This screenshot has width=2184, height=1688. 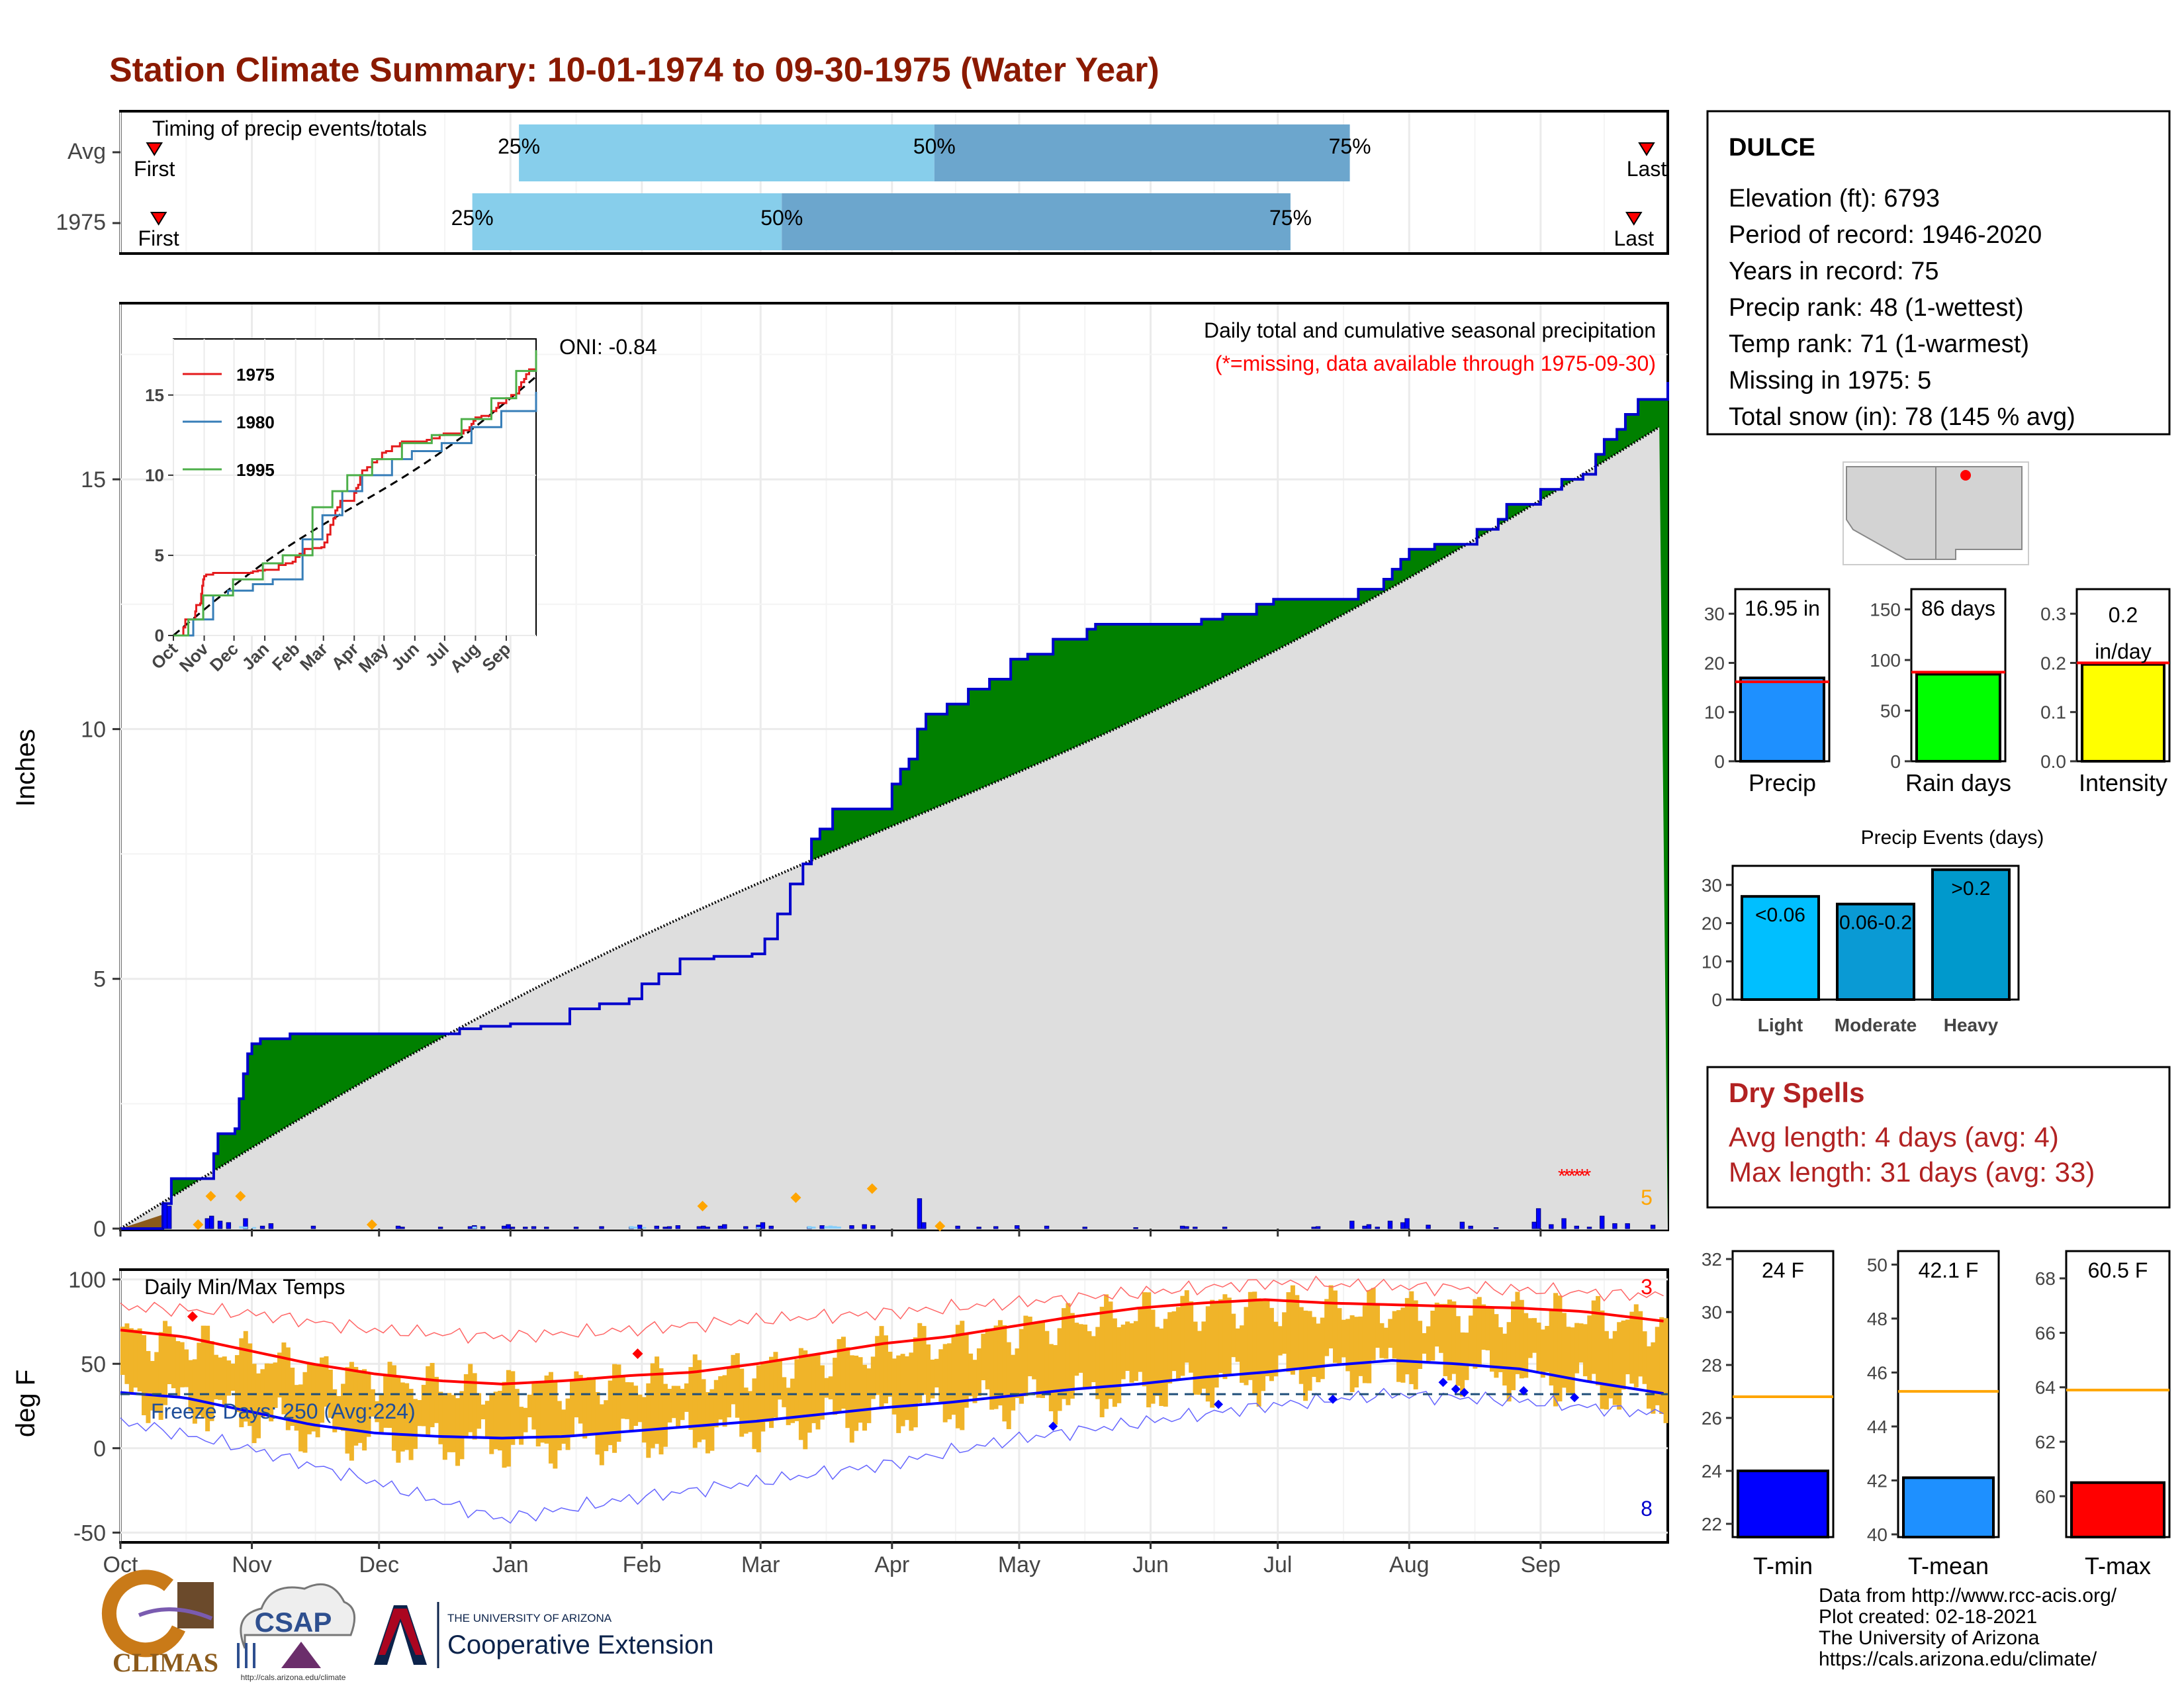 What do you see at coordinates (2123, 615) in the screenshot?
I see `intensity-value-label: 0.2` at bounding box center [2123, 615].